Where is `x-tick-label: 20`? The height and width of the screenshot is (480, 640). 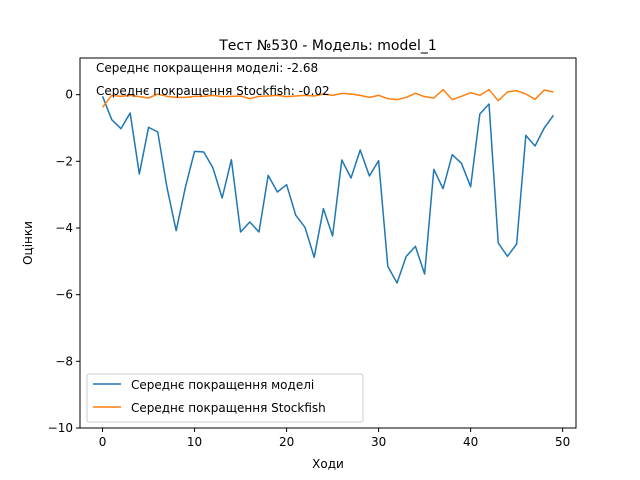
x-tick-label: 20 is located at coordinates (286, 442).